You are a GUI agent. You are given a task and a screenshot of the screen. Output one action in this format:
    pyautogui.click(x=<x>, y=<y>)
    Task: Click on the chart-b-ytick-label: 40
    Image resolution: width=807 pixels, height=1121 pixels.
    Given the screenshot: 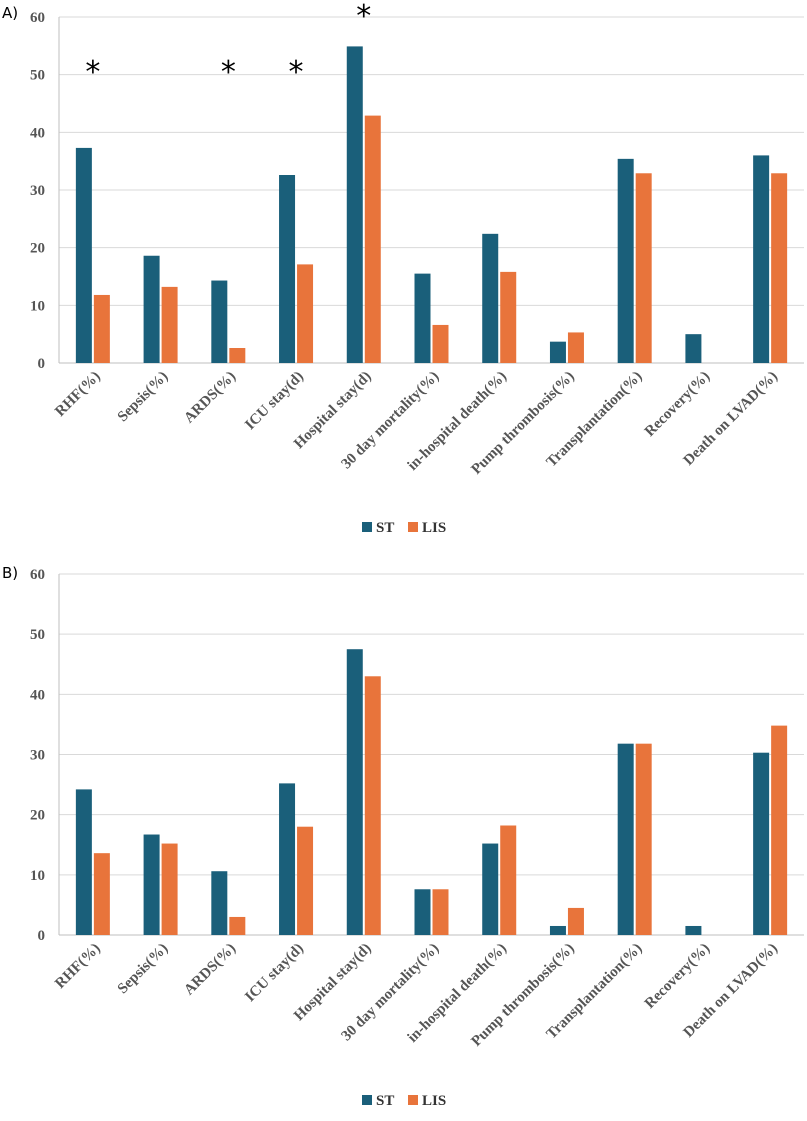 What is the action you would take?
    pyautogui.click(x=37, y=695)
    